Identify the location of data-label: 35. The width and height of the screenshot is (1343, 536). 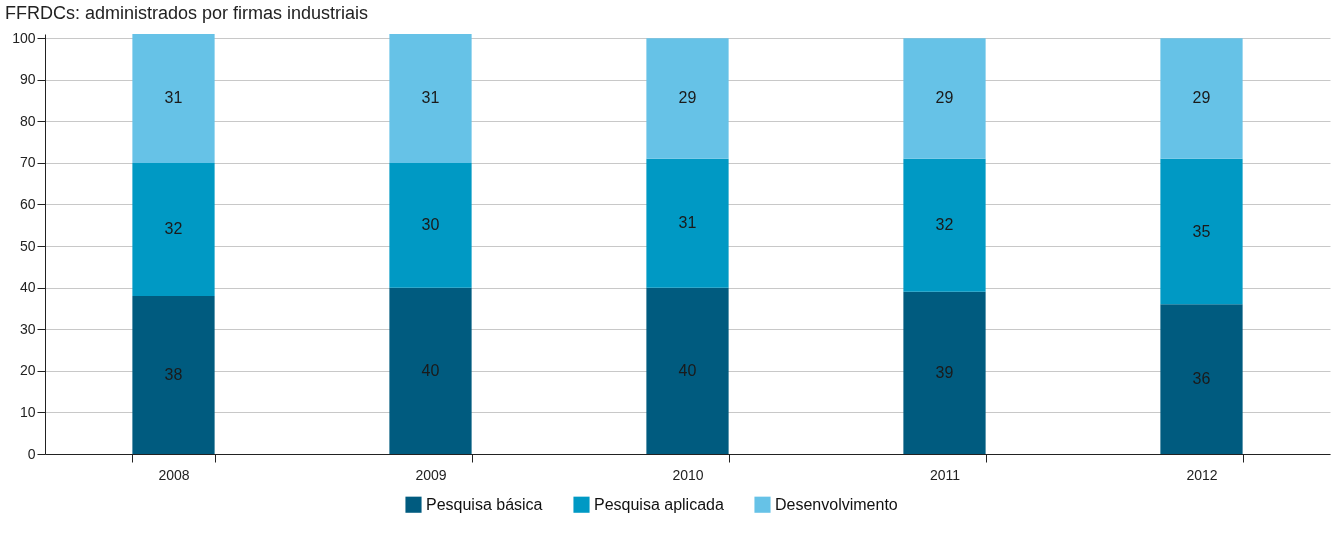
(1201, 231).